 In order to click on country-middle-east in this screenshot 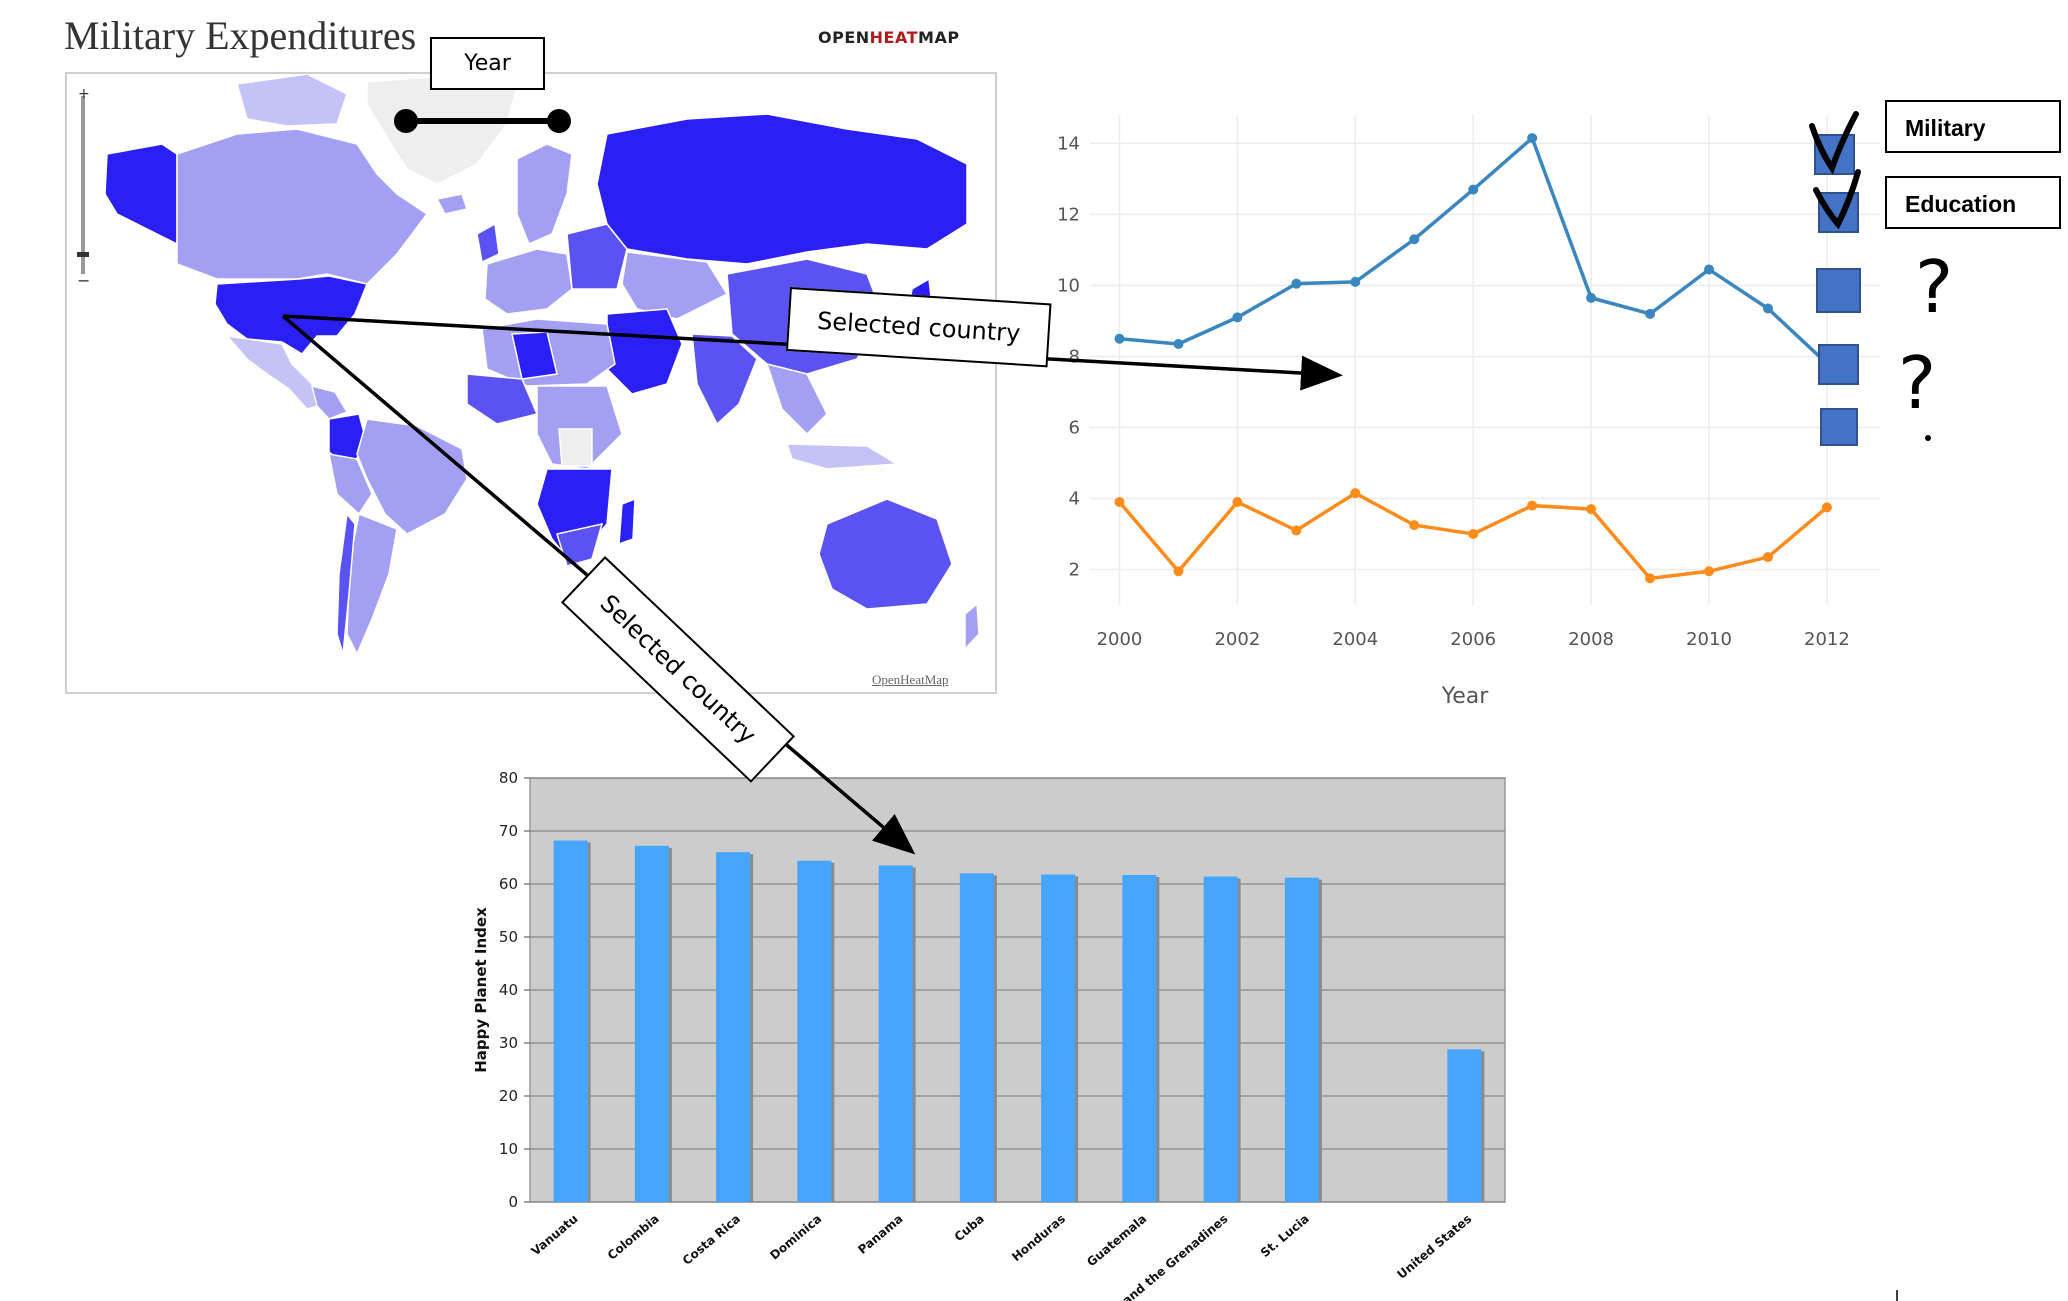, I will do `click(644, 351)`.